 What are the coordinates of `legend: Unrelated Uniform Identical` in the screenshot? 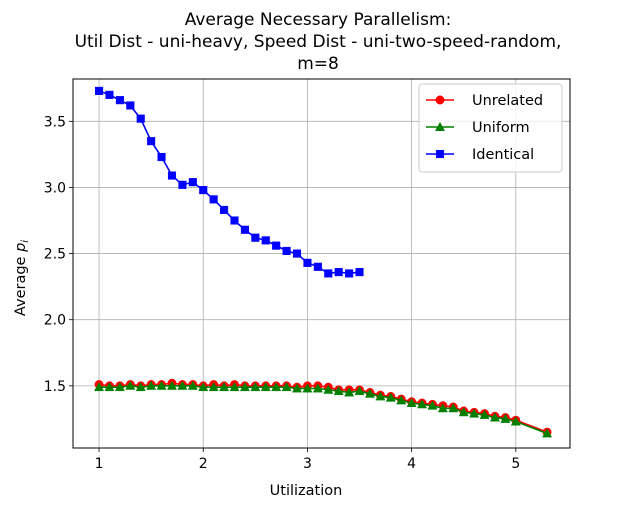 It's located at (490, 128).